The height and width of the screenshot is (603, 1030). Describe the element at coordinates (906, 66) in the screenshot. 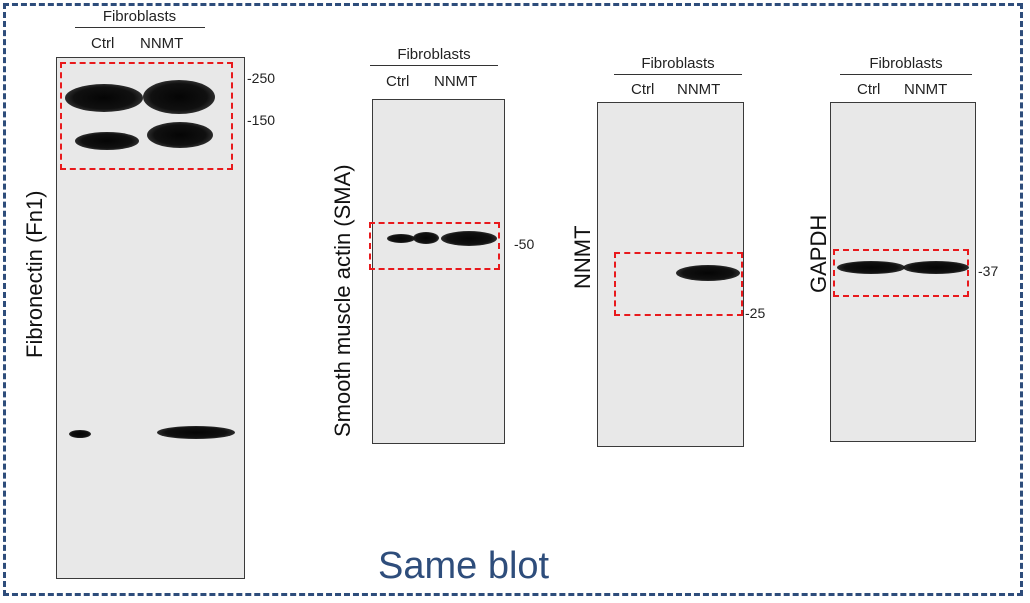

I see `group-header-gapdh: Fibroblasts` at that location.